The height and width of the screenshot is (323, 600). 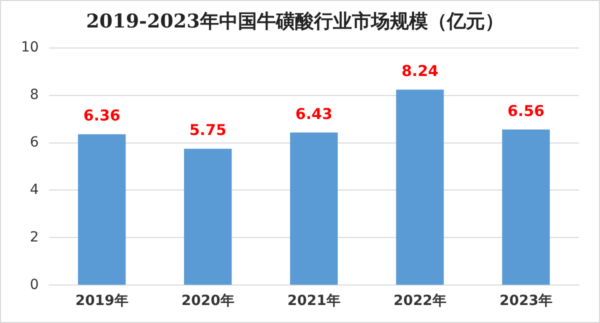 What do you see at coordinates (101, 115) in the screenshot?
I see `data-label: 6.36` at bounding box center [101, 115].